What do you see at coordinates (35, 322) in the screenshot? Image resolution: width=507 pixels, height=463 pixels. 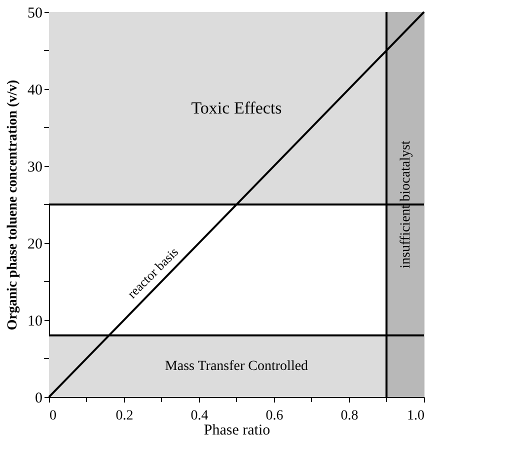 I see `y-tick-label: 10` at bounding box center [35, 322].